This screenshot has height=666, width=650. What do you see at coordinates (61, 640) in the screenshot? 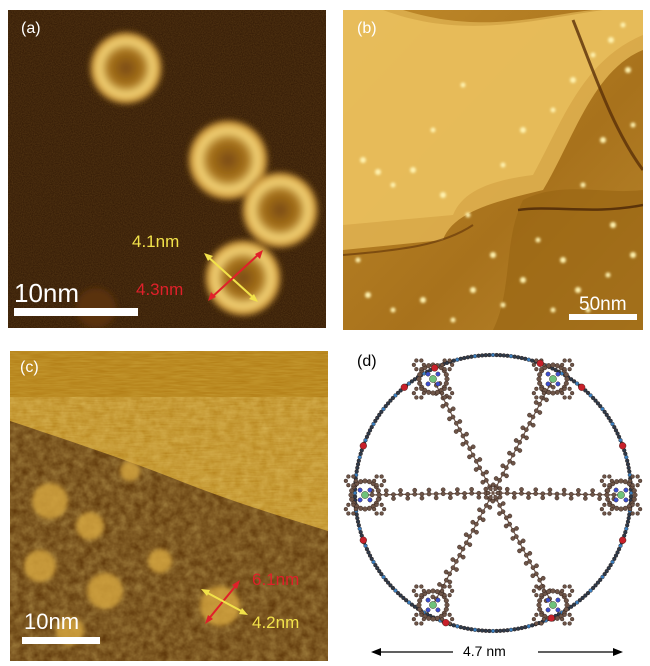
I see `scale-bar-c` at bounding box center [61, 640].